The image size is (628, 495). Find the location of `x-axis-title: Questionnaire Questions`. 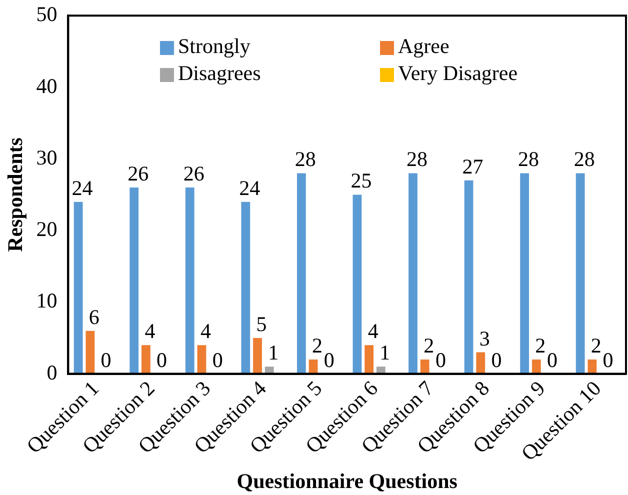

x-axis-title: Questionnaire Questions is located at coordinates (347, 480).